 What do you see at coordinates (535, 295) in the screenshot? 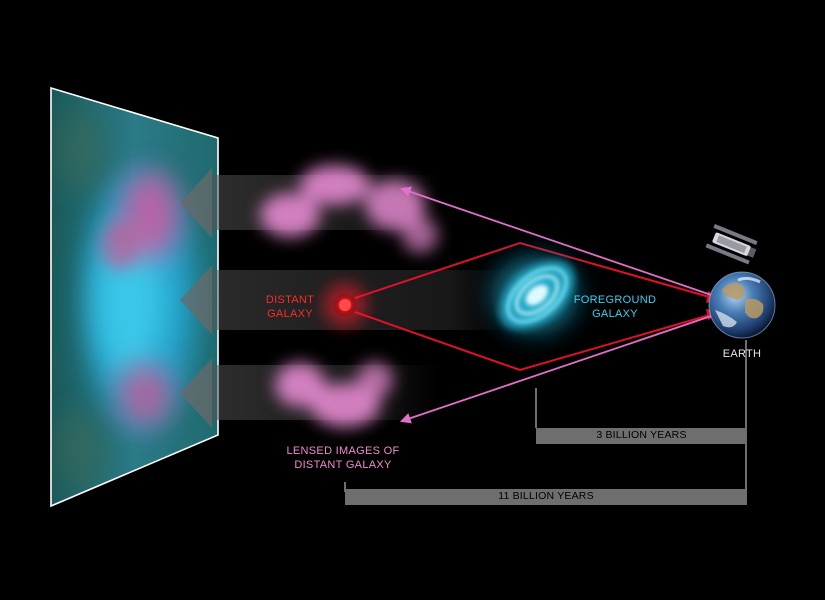
I see `foreground-galaxy` at bounding box center [535, 295].